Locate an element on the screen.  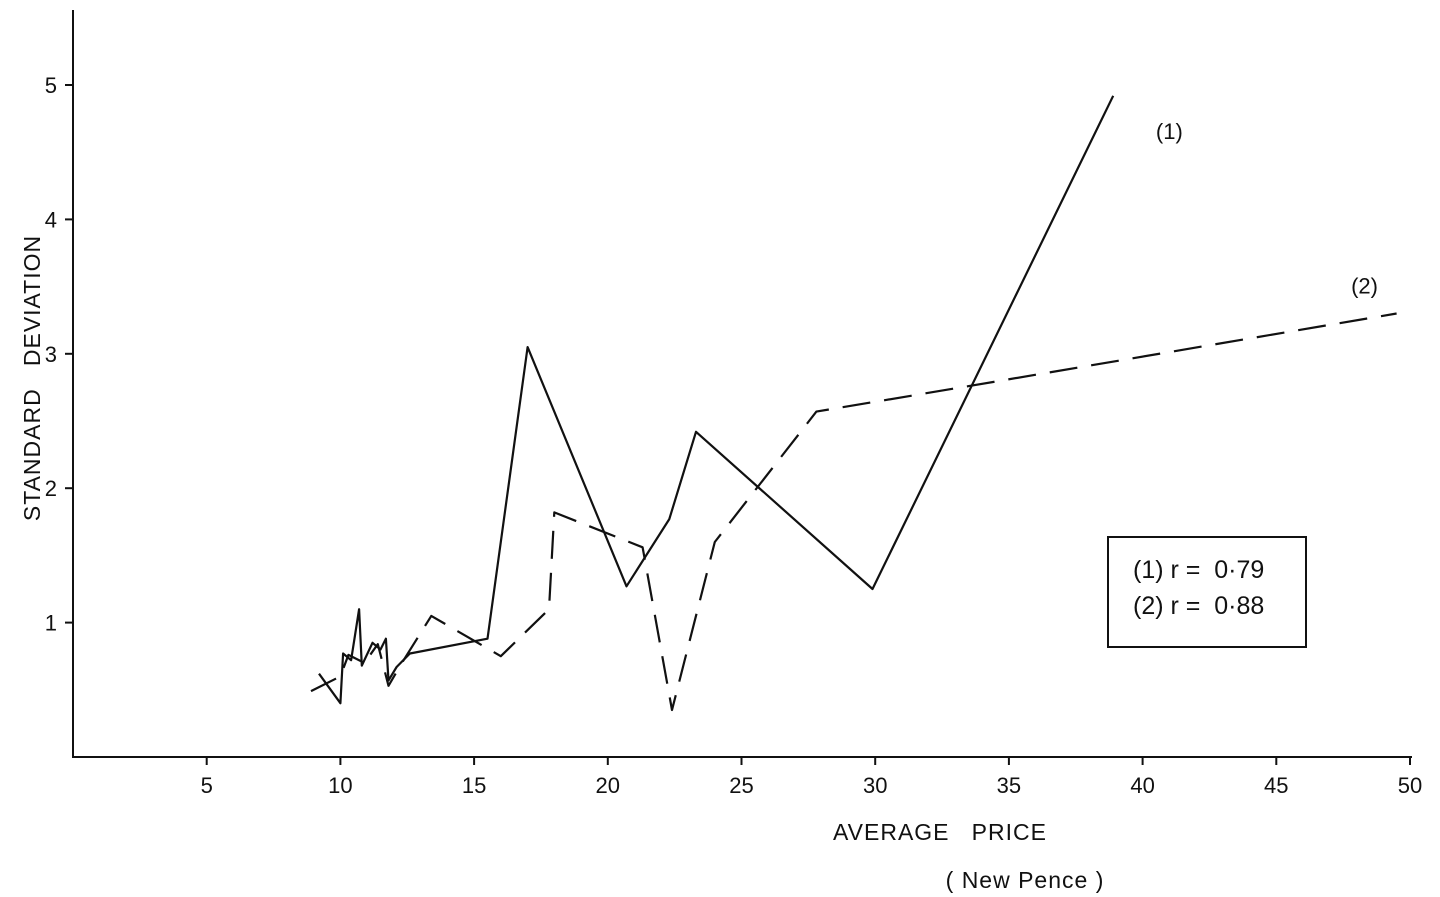
x-tick-label: 50 is located at coordinates (1410, 785).